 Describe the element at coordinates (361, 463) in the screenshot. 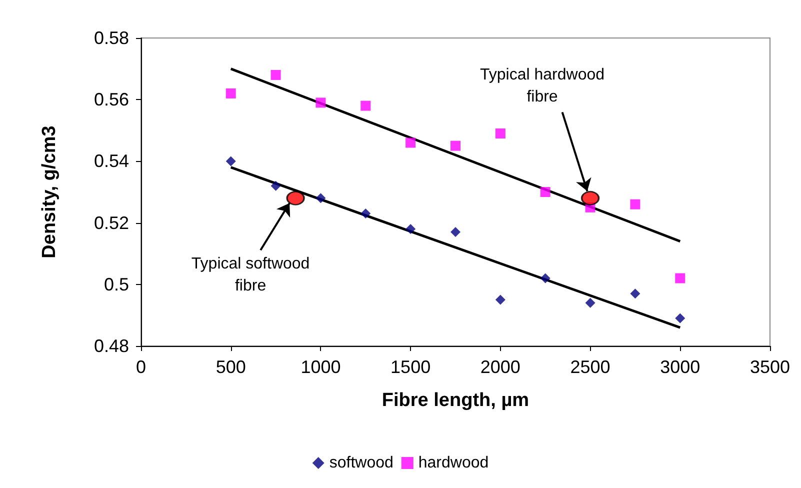

I see `legend-label: softwood` at that location.